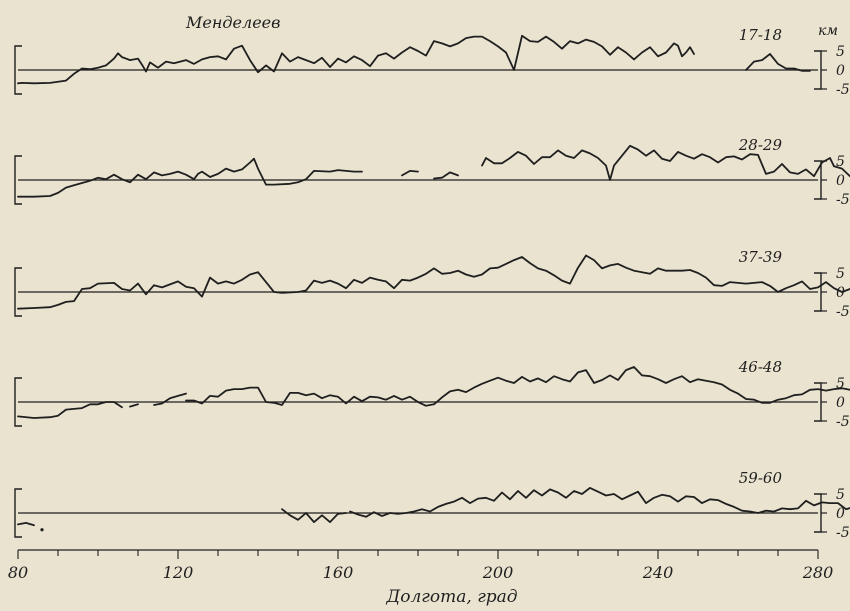 This screenshot has height=611, width=850. I want to click on x-tick-label: 200, so click(498, 572).